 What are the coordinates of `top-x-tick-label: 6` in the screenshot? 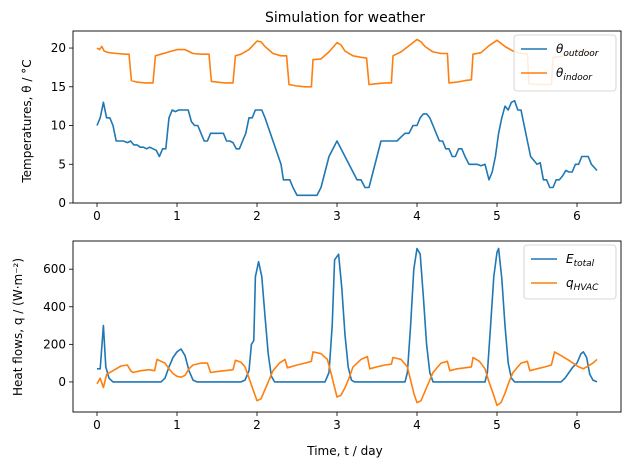 It's located at (577, 216).